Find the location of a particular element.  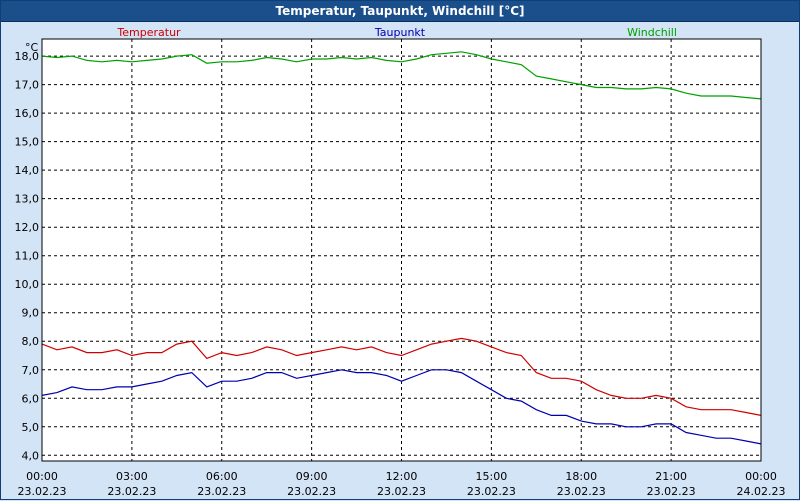

y-tick-label: 13,0 is located at coordinates (27, 199).